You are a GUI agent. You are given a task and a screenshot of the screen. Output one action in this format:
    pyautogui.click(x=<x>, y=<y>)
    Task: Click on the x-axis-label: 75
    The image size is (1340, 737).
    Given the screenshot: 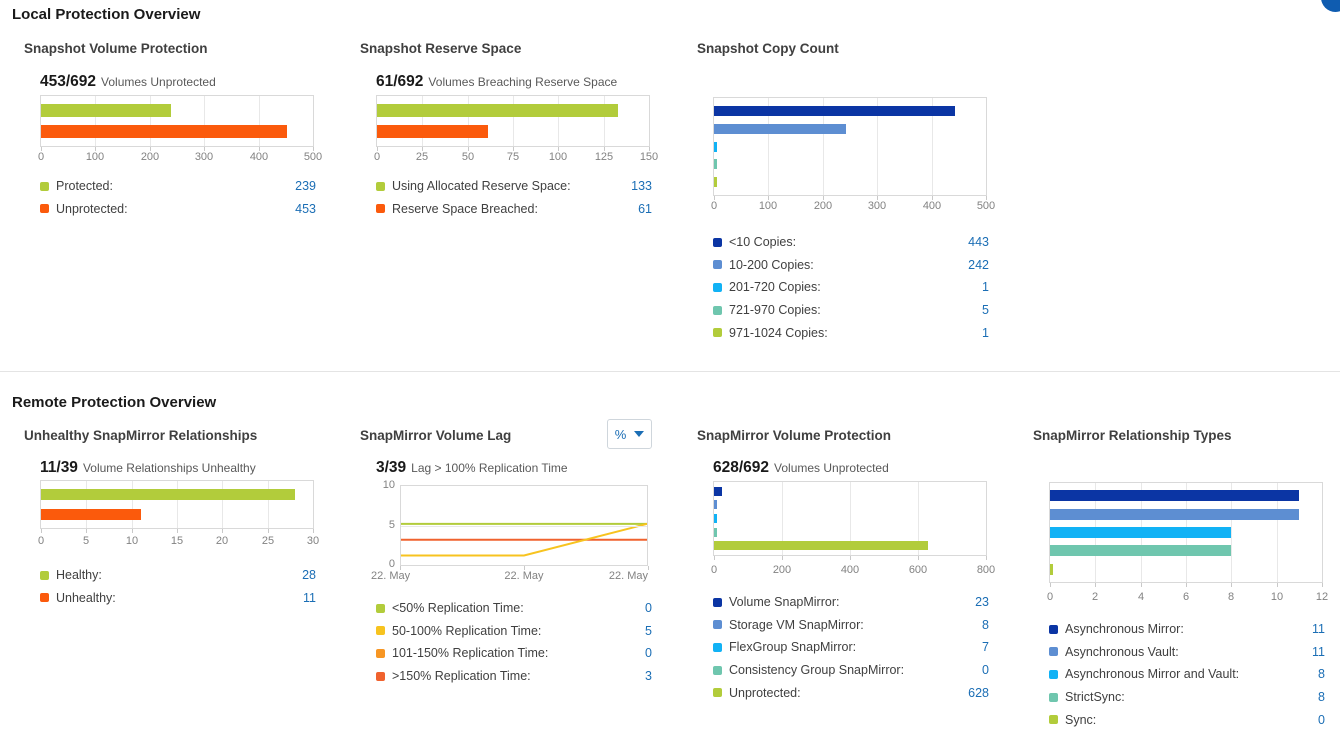 What is the action you would take?
    pyautogui.click(x=513, y=157)
    